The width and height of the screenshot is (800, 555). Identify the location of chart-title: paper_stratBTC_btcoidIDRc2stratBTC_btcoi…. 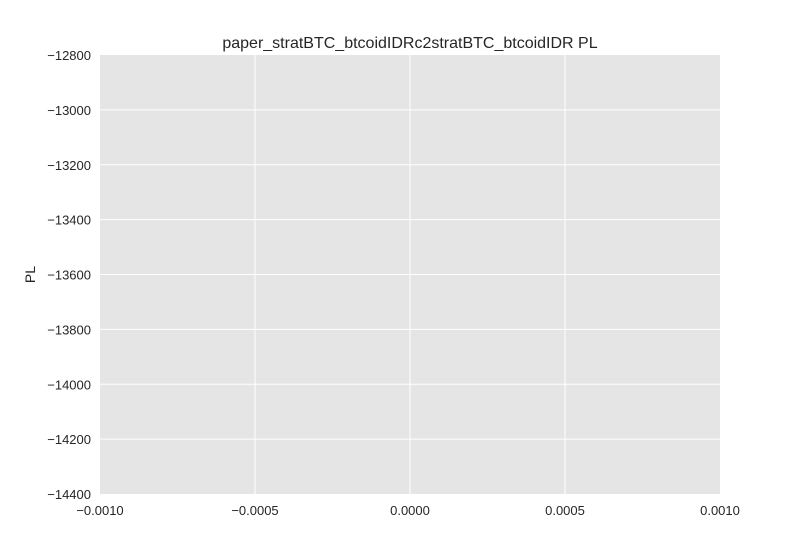
(409, 43).